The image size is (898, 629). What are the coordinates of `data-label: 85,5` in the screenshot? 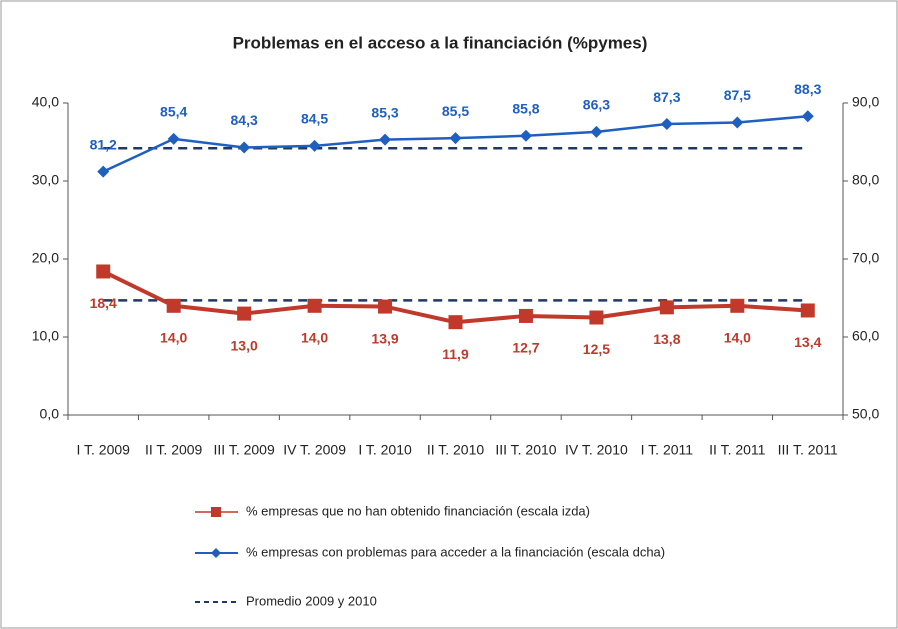 It's located at (455, 111).